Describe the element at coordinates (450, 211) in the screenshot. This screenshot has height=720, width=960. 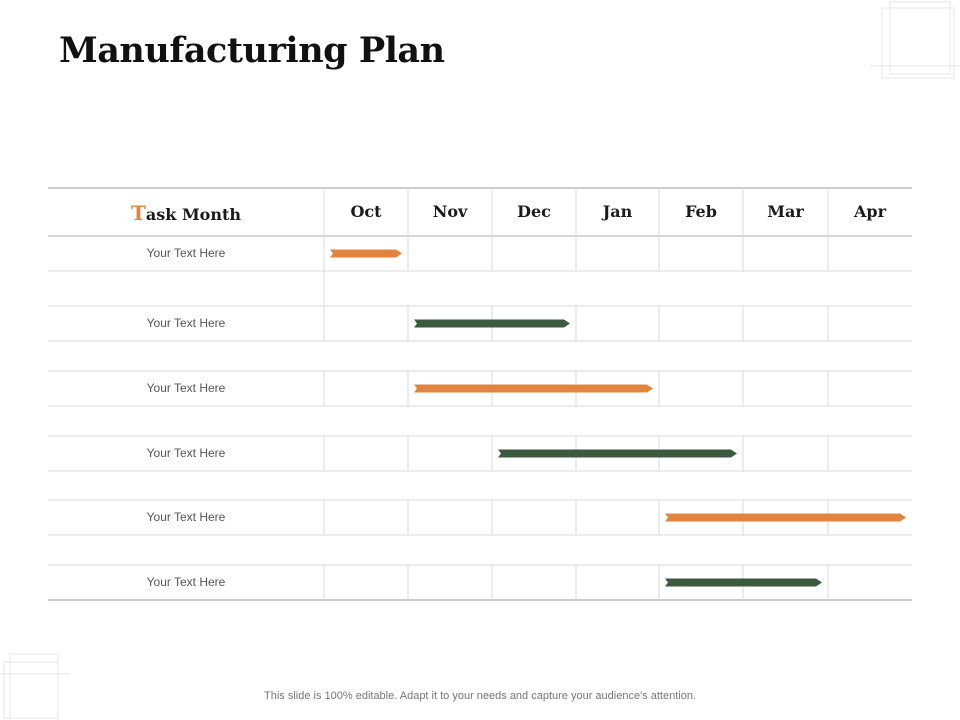
I see `month-header-nov: Nov` at that location.